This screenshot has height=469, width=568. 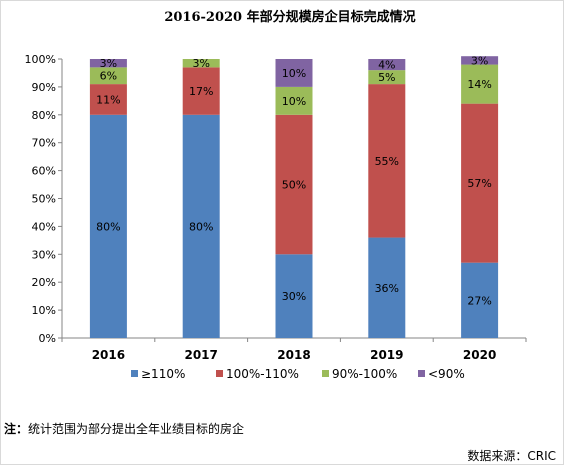 What do you see at coordinates (163, 374) in the screenshot?
I see `legend-label: ≥110%` at bounding box center [163, 374].